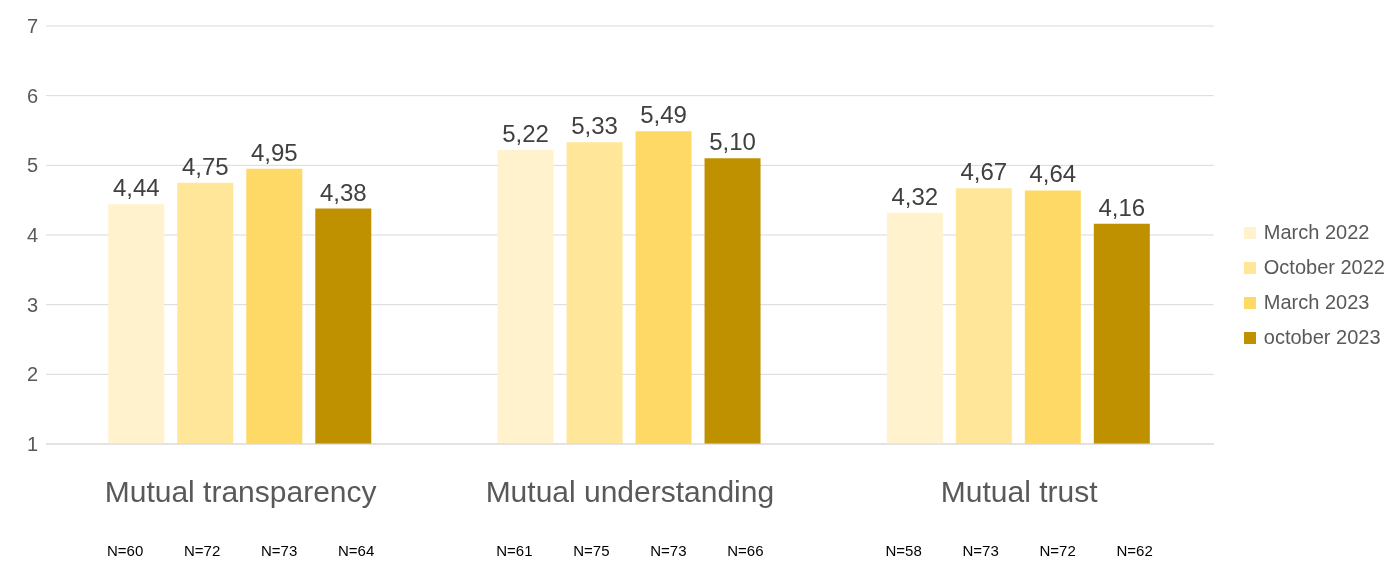 This screenshot has width=1393, height=570. I want to click on data-label: 5,33, so click(594, 126).